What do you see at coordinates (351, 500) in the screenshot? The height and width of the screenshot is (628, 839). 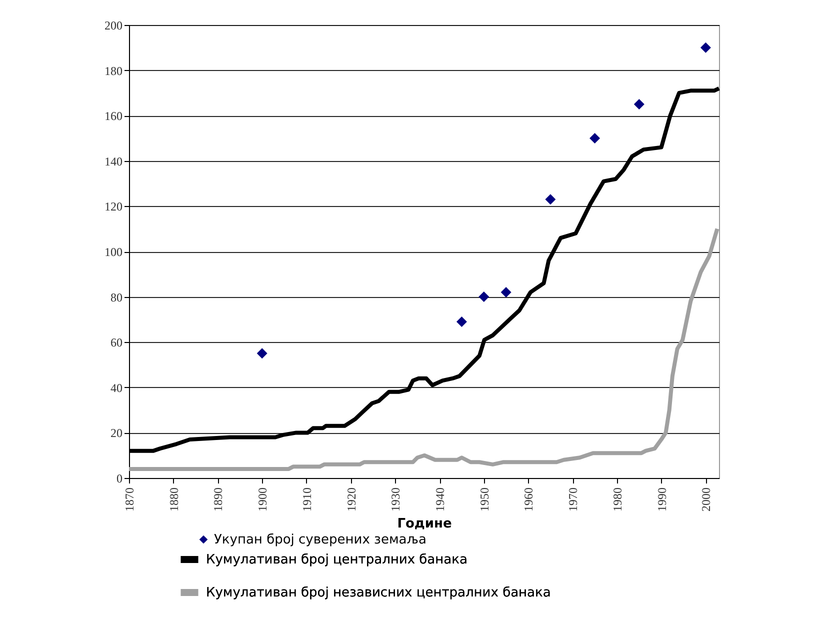 I see `x-tick-label: 1920` at bounding box center [351, 500].